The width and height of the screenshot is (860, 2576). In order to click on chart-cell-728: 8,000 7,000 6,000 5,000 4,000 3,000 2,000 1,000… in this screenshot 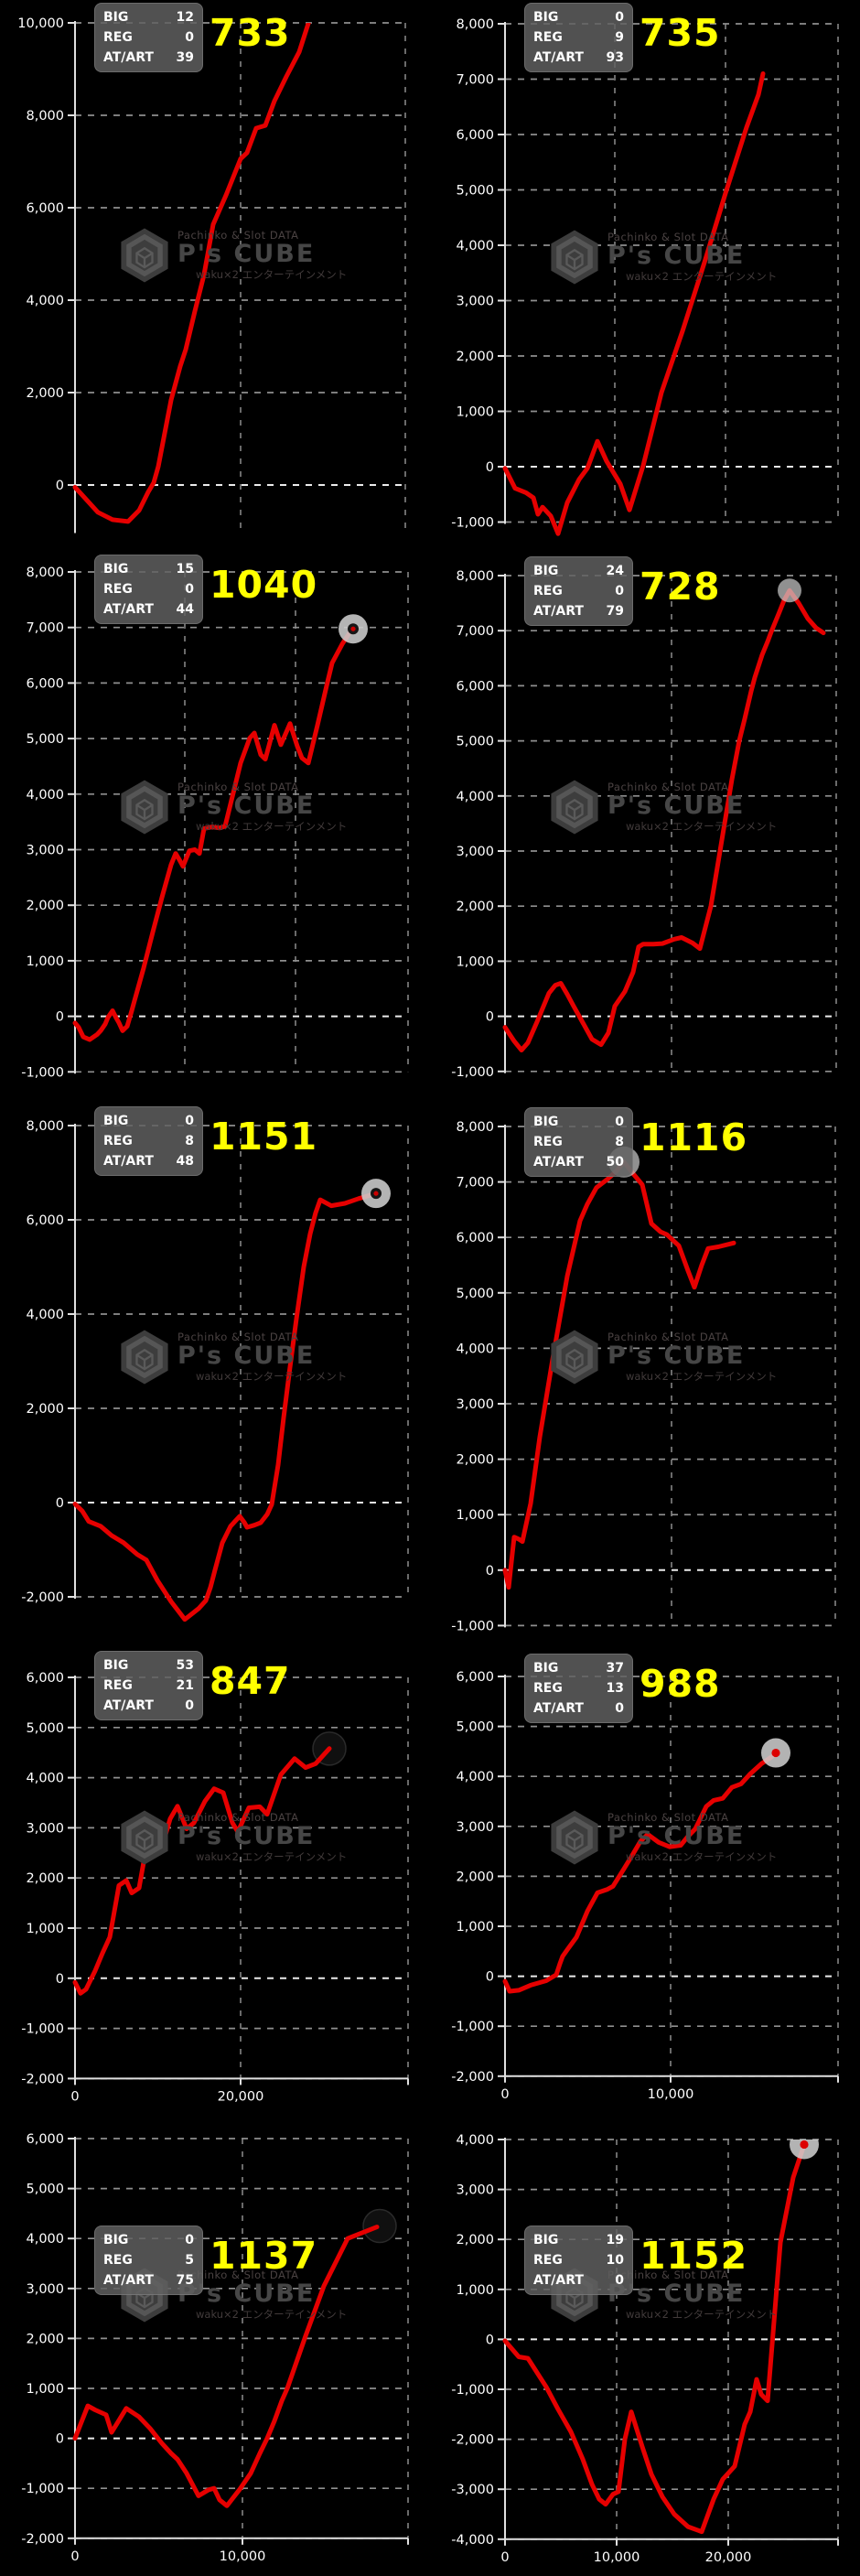, I will do `click(645, 797)`.